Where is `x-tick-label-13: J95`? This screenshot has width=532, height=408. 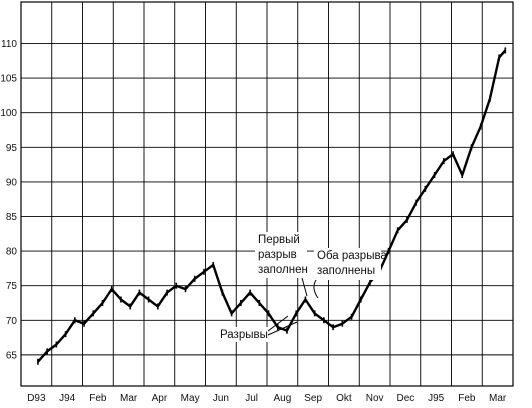 x-tick-label-13: J95 is located at coordinates (436, 398).